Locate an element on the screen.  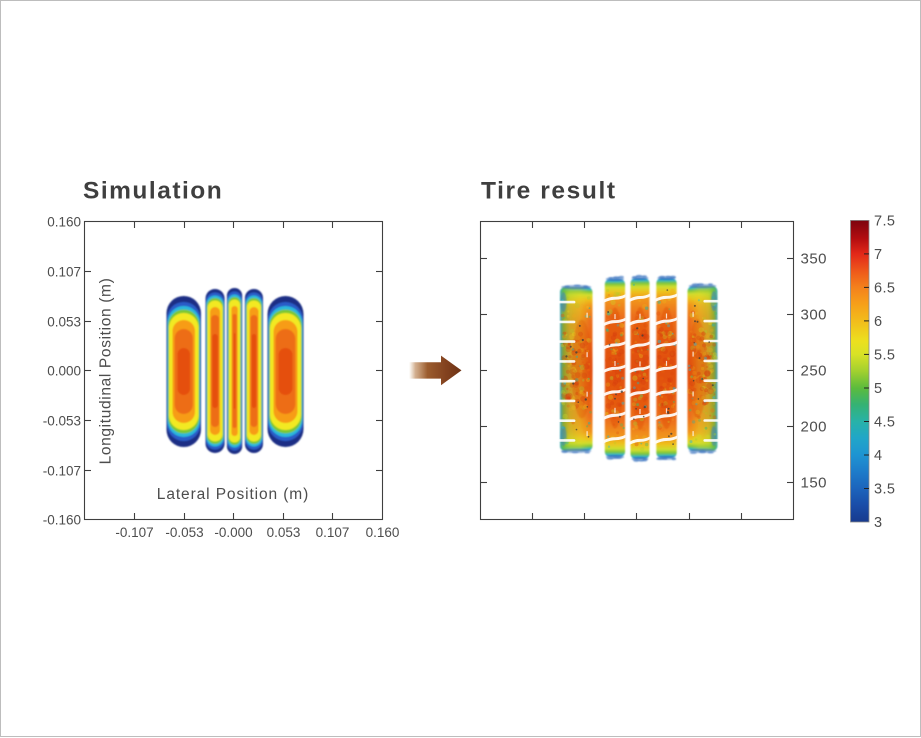
svg-text: 6.5 is located at coordinates (884, 288).